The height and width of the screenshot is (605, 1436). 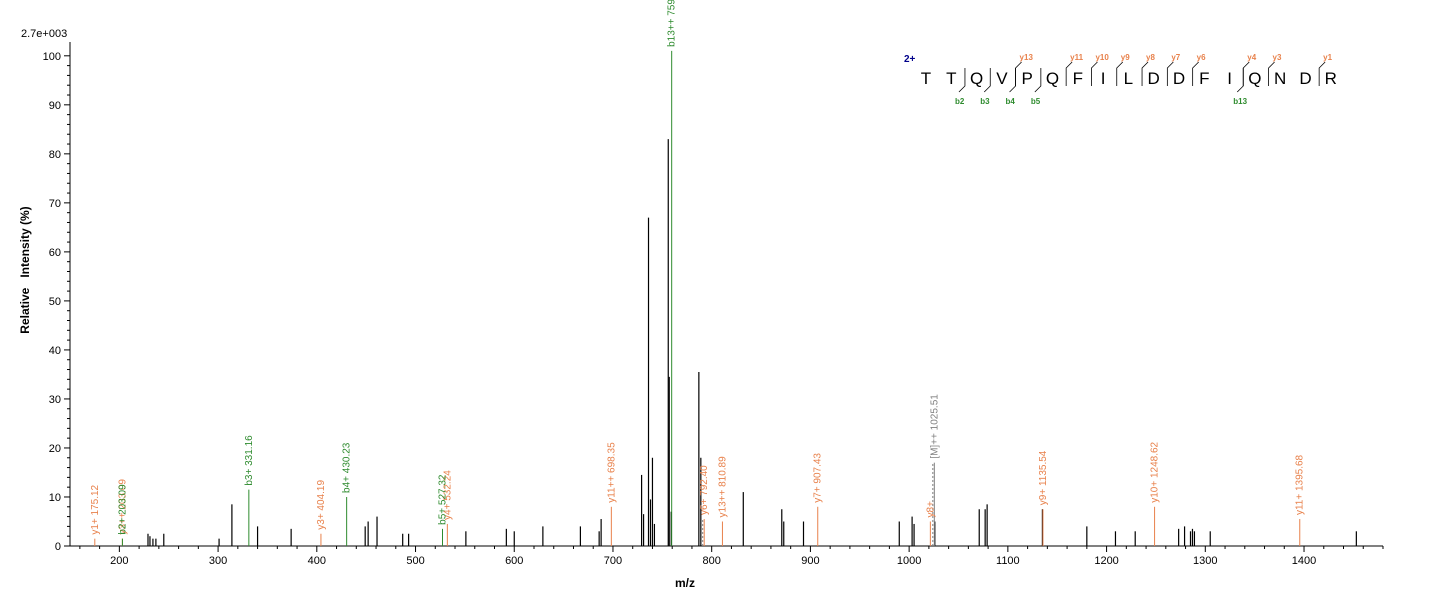 I want to click on y-tick-label: 40, so click(x=55, y=351).